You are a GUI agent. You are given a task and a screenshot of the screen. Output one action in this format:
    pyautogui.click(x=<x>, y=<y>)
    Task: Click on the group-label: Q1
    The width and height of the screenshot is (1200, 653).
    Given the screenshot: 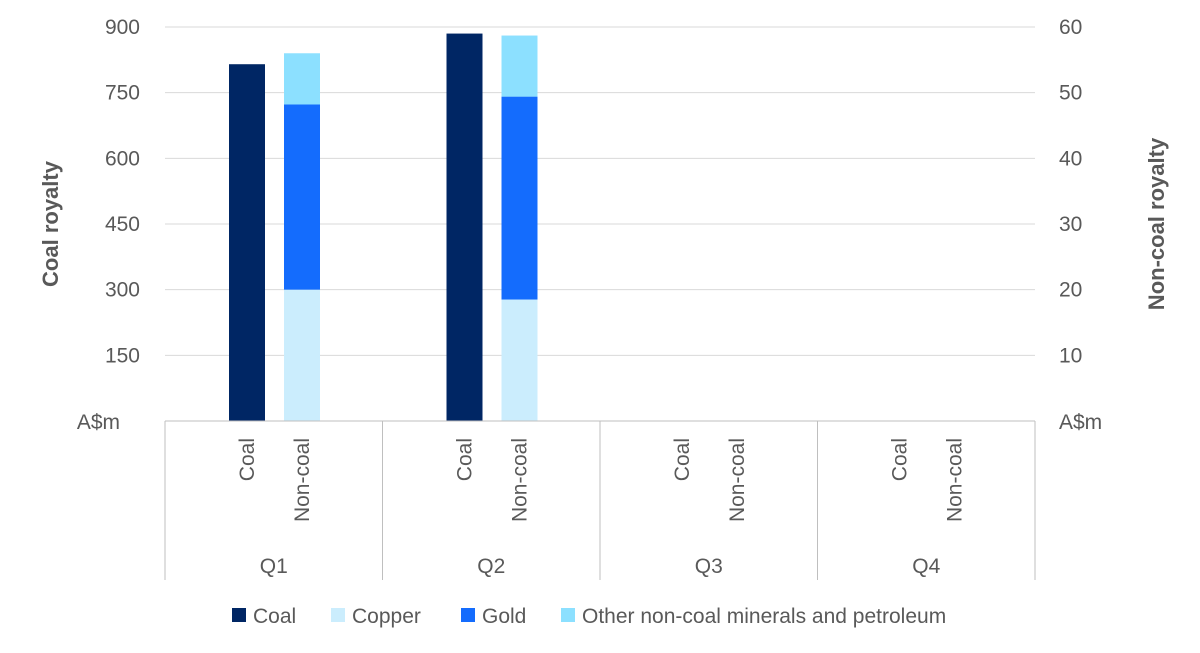 What is the action you would take?
    pyautogui.click(x=274, y=566)
    